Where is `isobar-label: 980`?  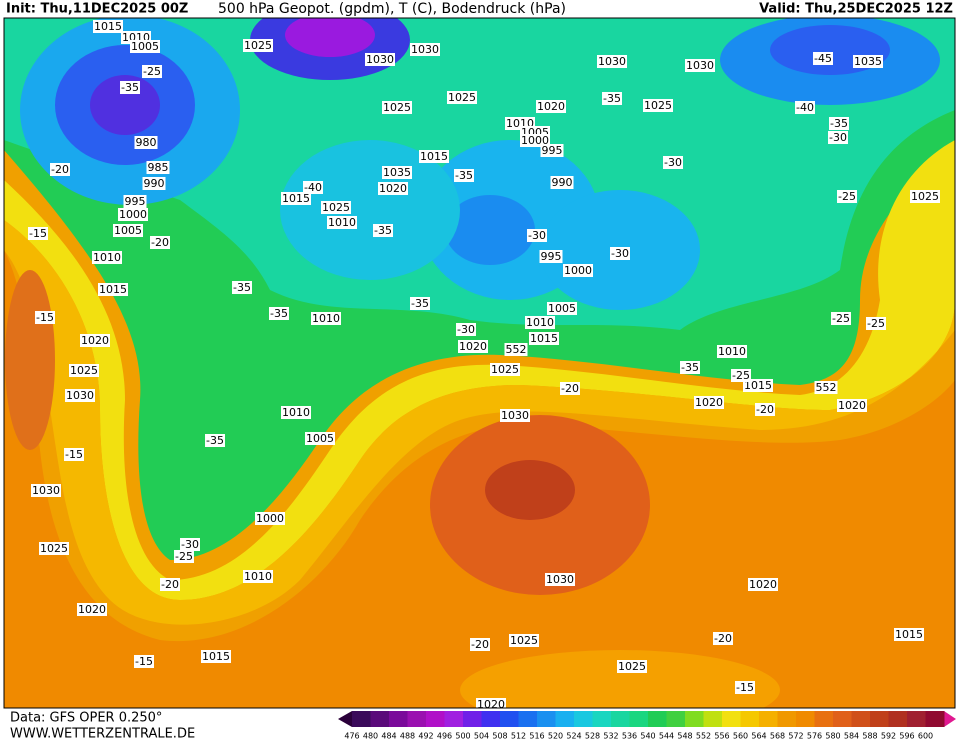 isobar-label: 980 is located at coordinates (146, 142).